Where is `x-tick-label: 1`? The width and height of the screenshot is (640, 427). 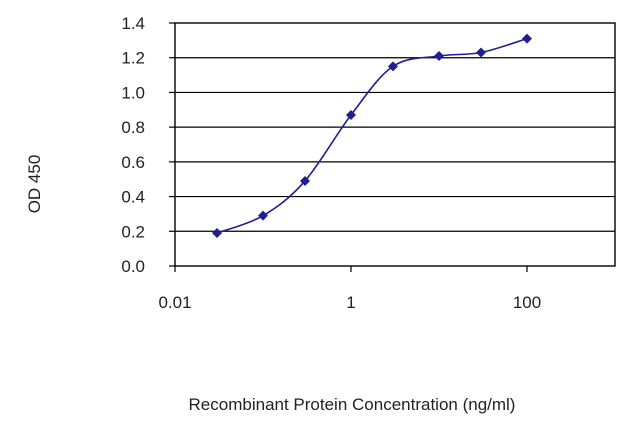 x-tick-label: 1 is located at coordinates (350, 302).